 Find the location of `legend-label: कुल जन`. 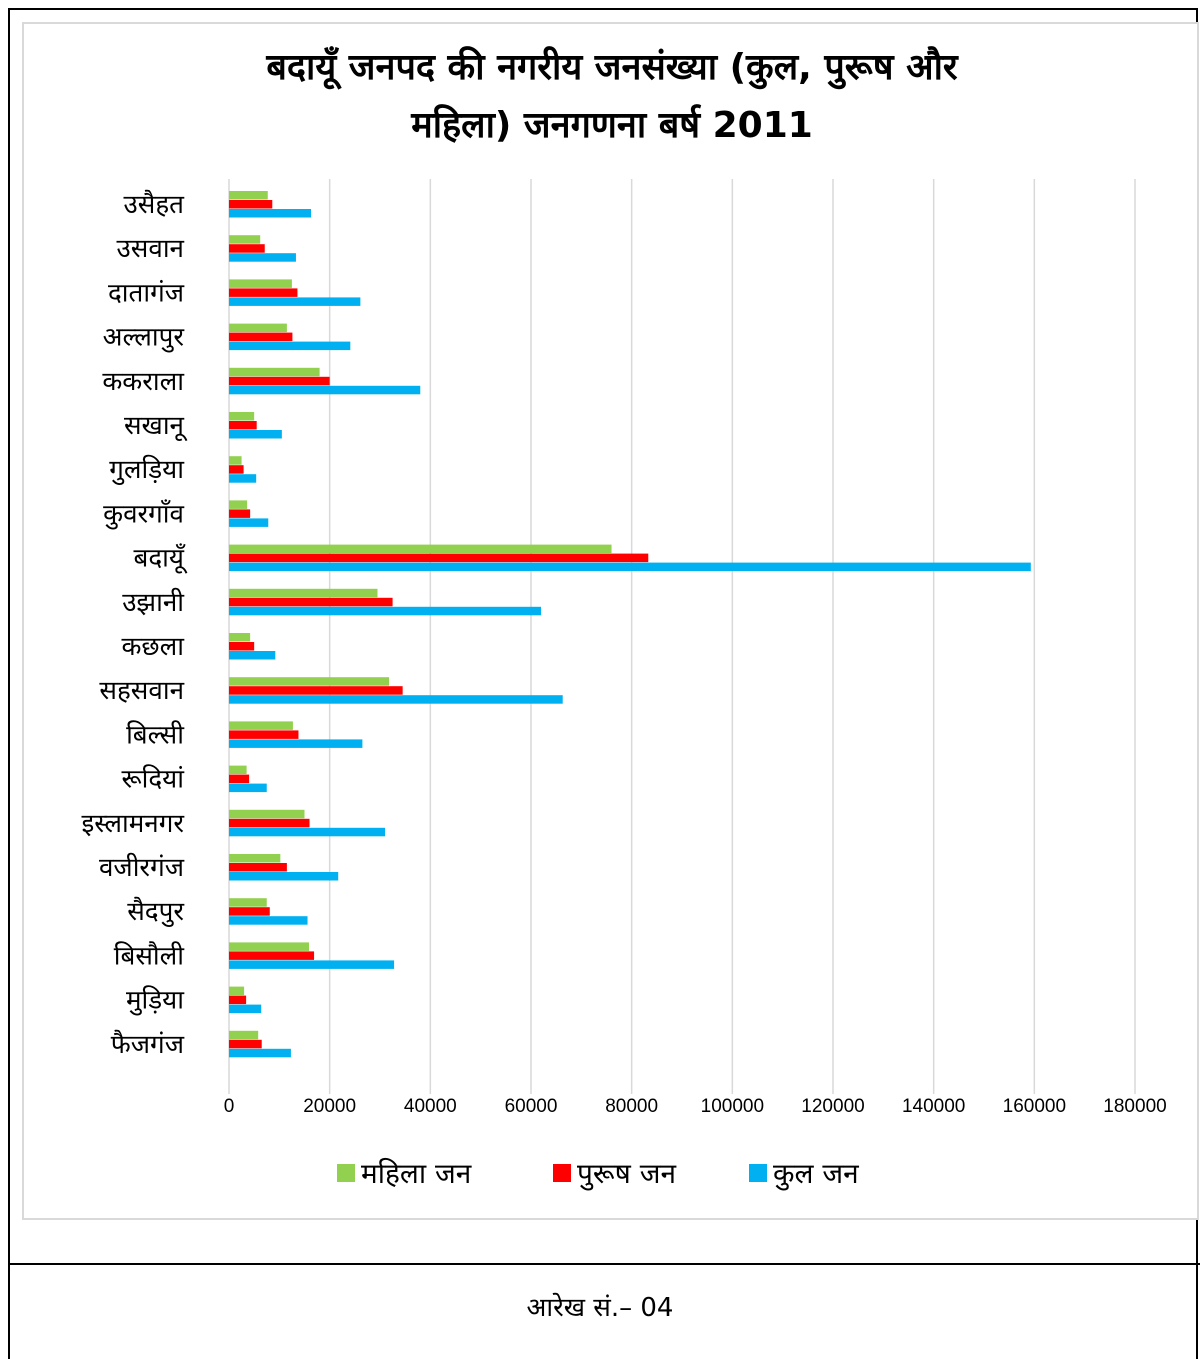

legend-label: कुल जन is located at coordinates (816, 1174).